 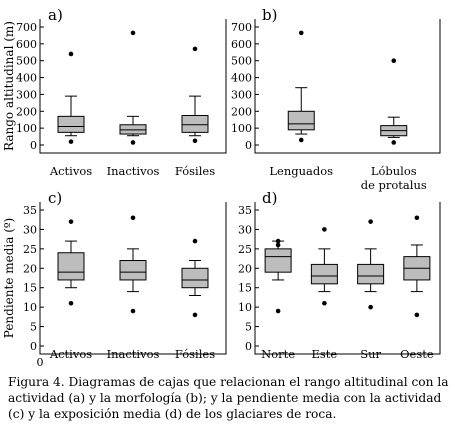 I want to click on panel-2-label: b), so click(x=269, y=15).